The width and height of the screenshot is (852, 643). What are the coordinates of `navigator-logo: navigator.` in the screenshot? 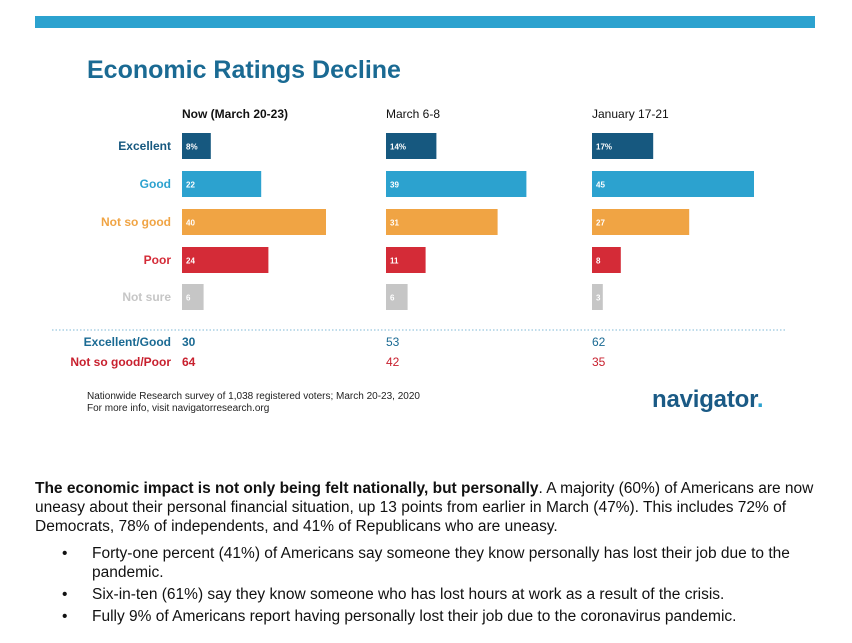 It's located at (708, 400).